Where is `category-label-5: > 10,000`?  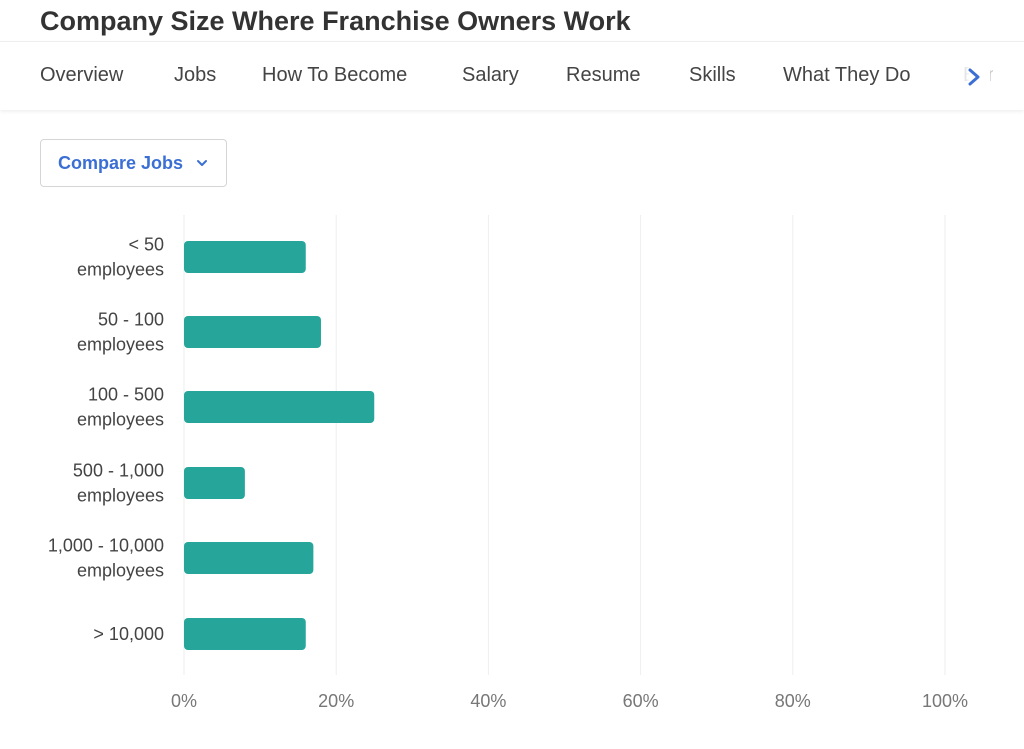
category-label-5: > 10,000 is located at coordinates (128, 634).